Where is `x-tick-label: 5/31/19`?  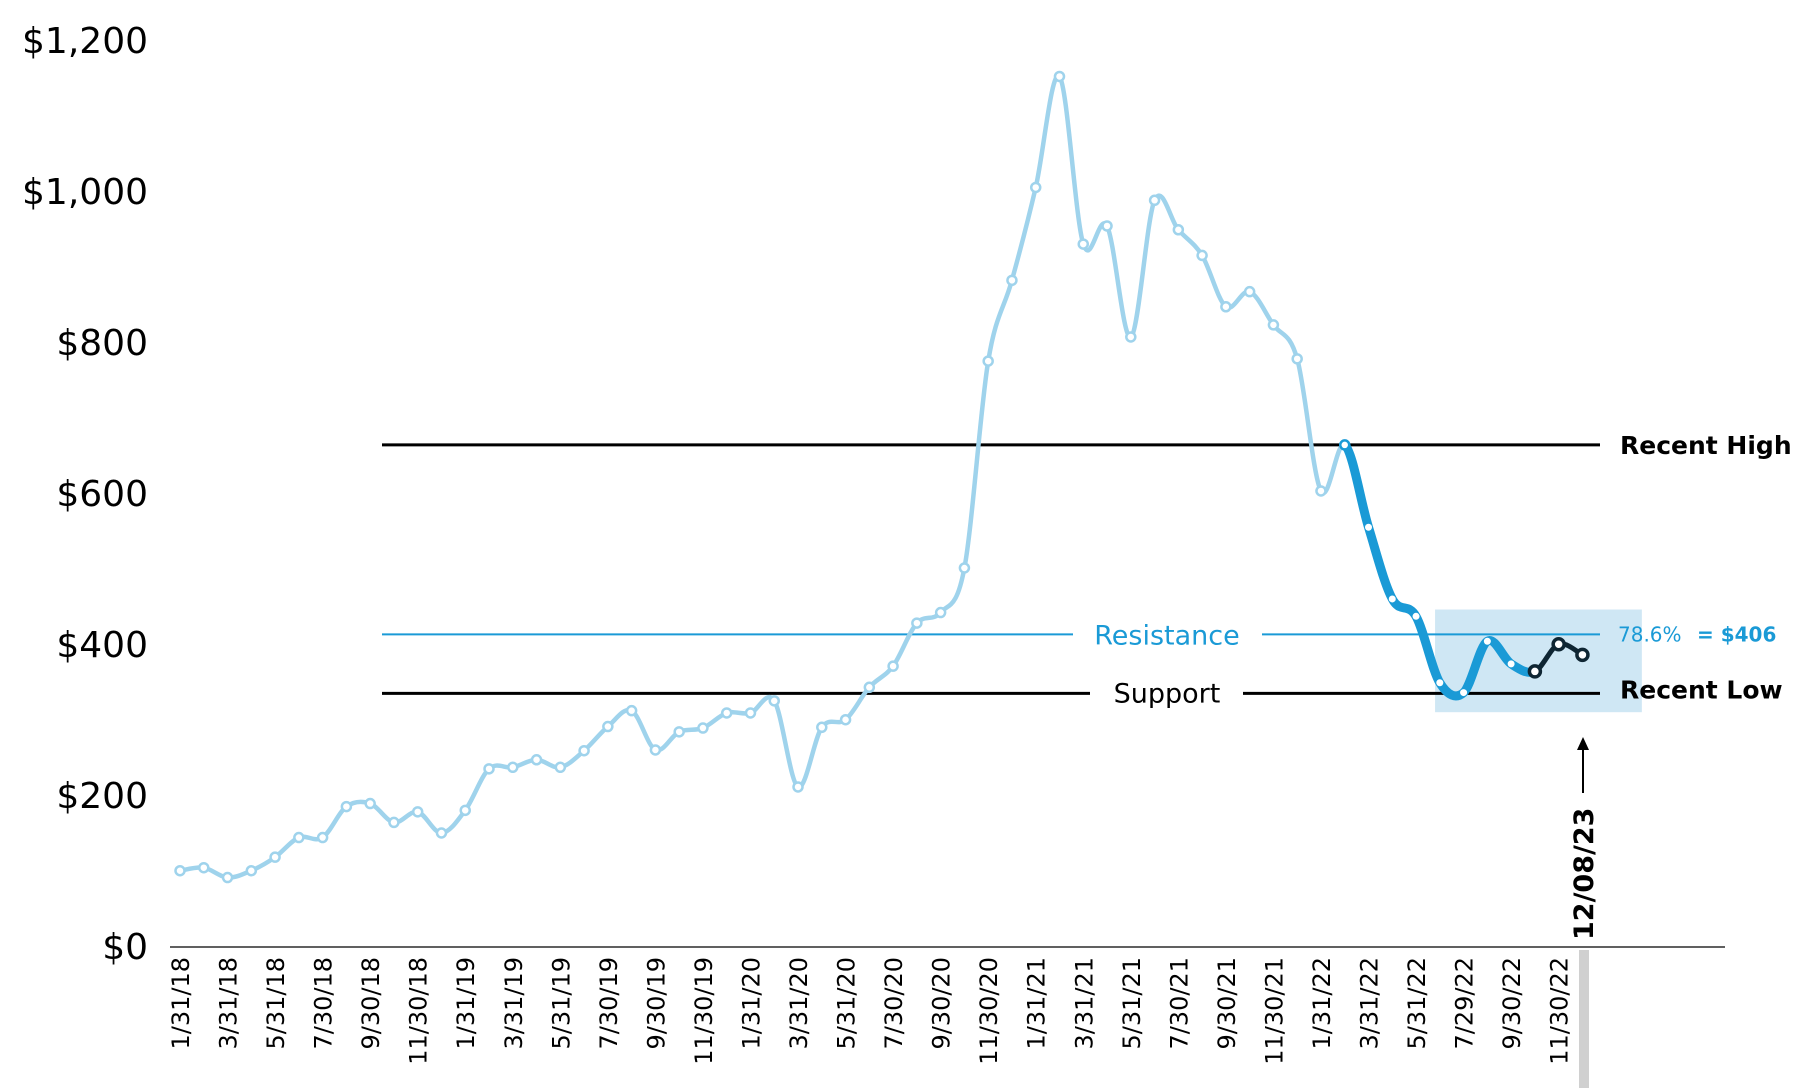
x-tick-label: 5/31/19 is located at coordinates (561, 1003).